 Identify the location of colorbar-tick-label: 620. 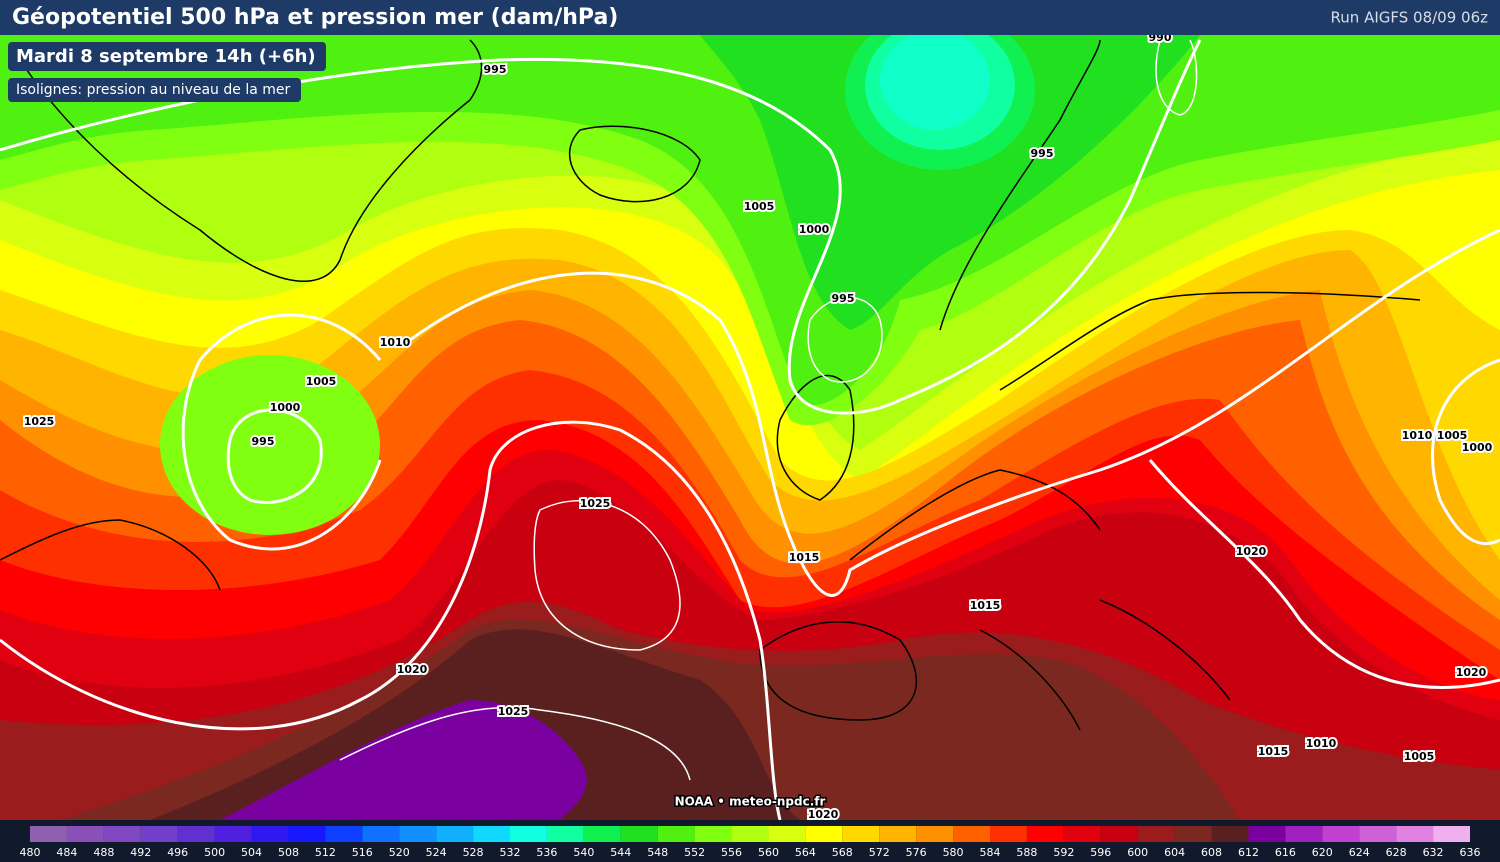
(1322, 852).